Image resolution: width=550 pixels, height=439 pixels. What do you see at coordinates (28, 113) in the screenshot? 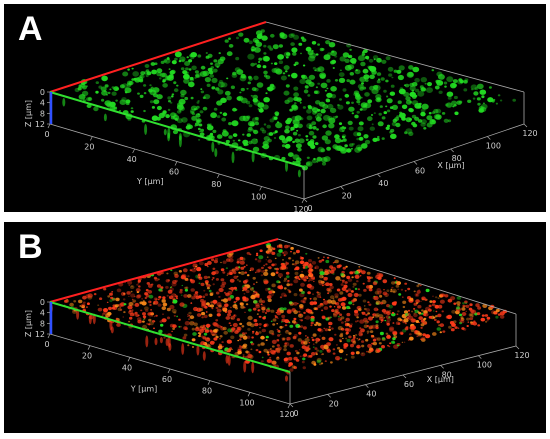
I see `z-axis-label: Z [µm]` at bounding box center [28, 113].